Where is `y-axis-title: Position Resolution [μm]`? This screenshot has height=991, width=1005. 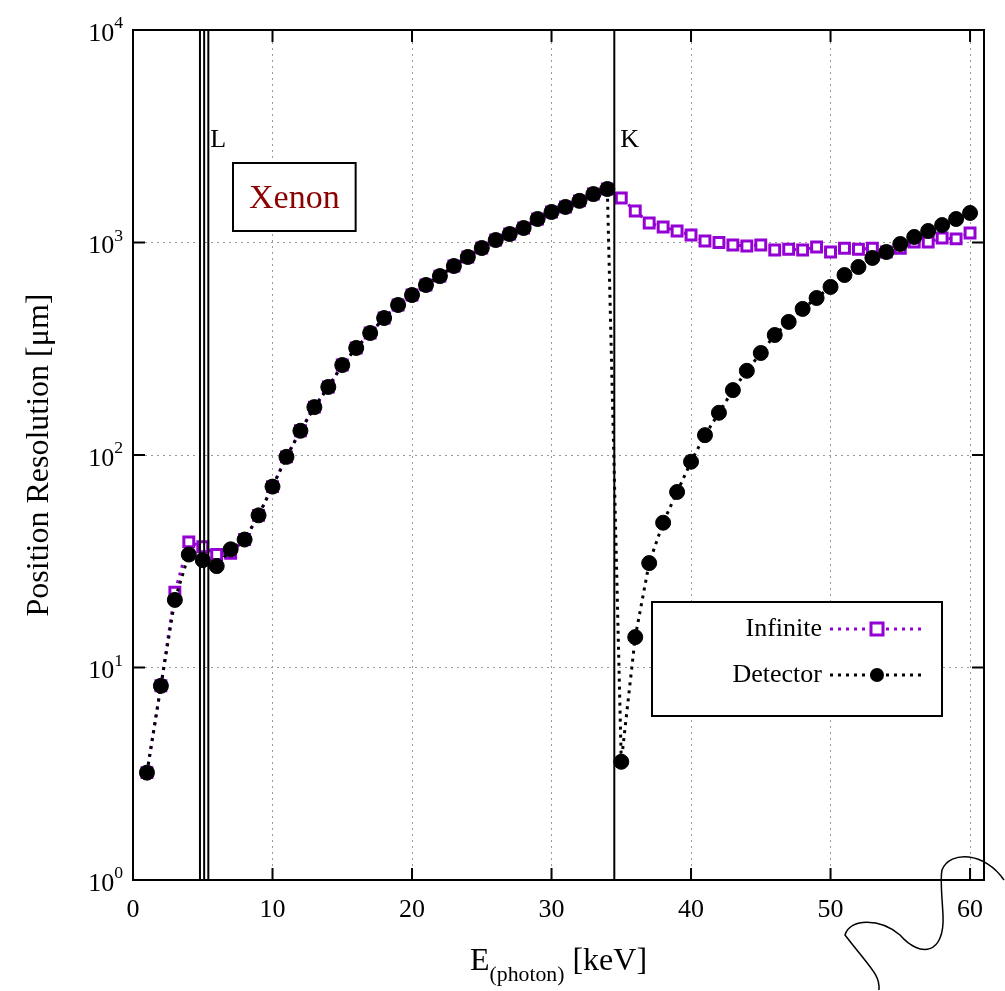 y-axis-title: Position Resolution [μm] is located at coordinates (37, 455).